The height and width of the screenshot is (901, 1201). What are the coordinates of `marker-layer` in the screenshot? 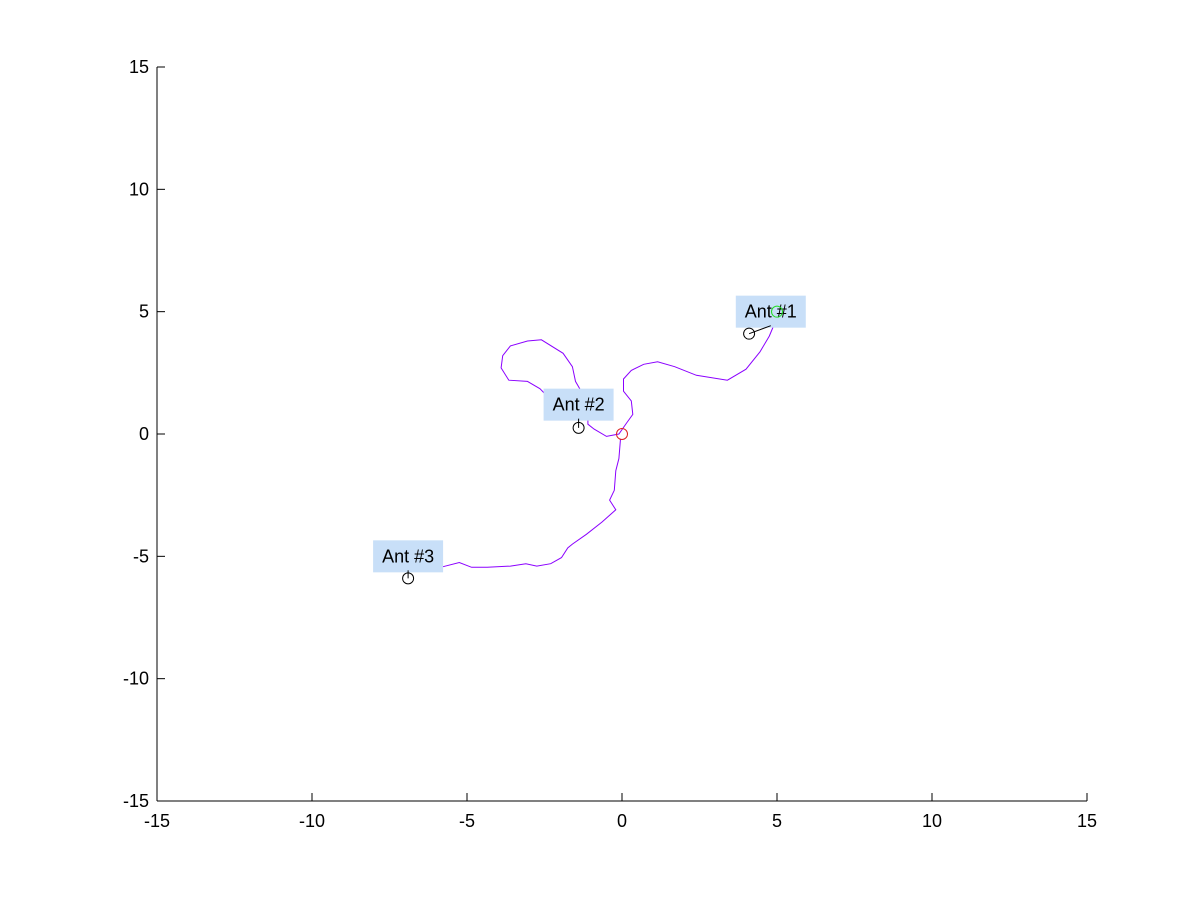 It's located at (592, 445).